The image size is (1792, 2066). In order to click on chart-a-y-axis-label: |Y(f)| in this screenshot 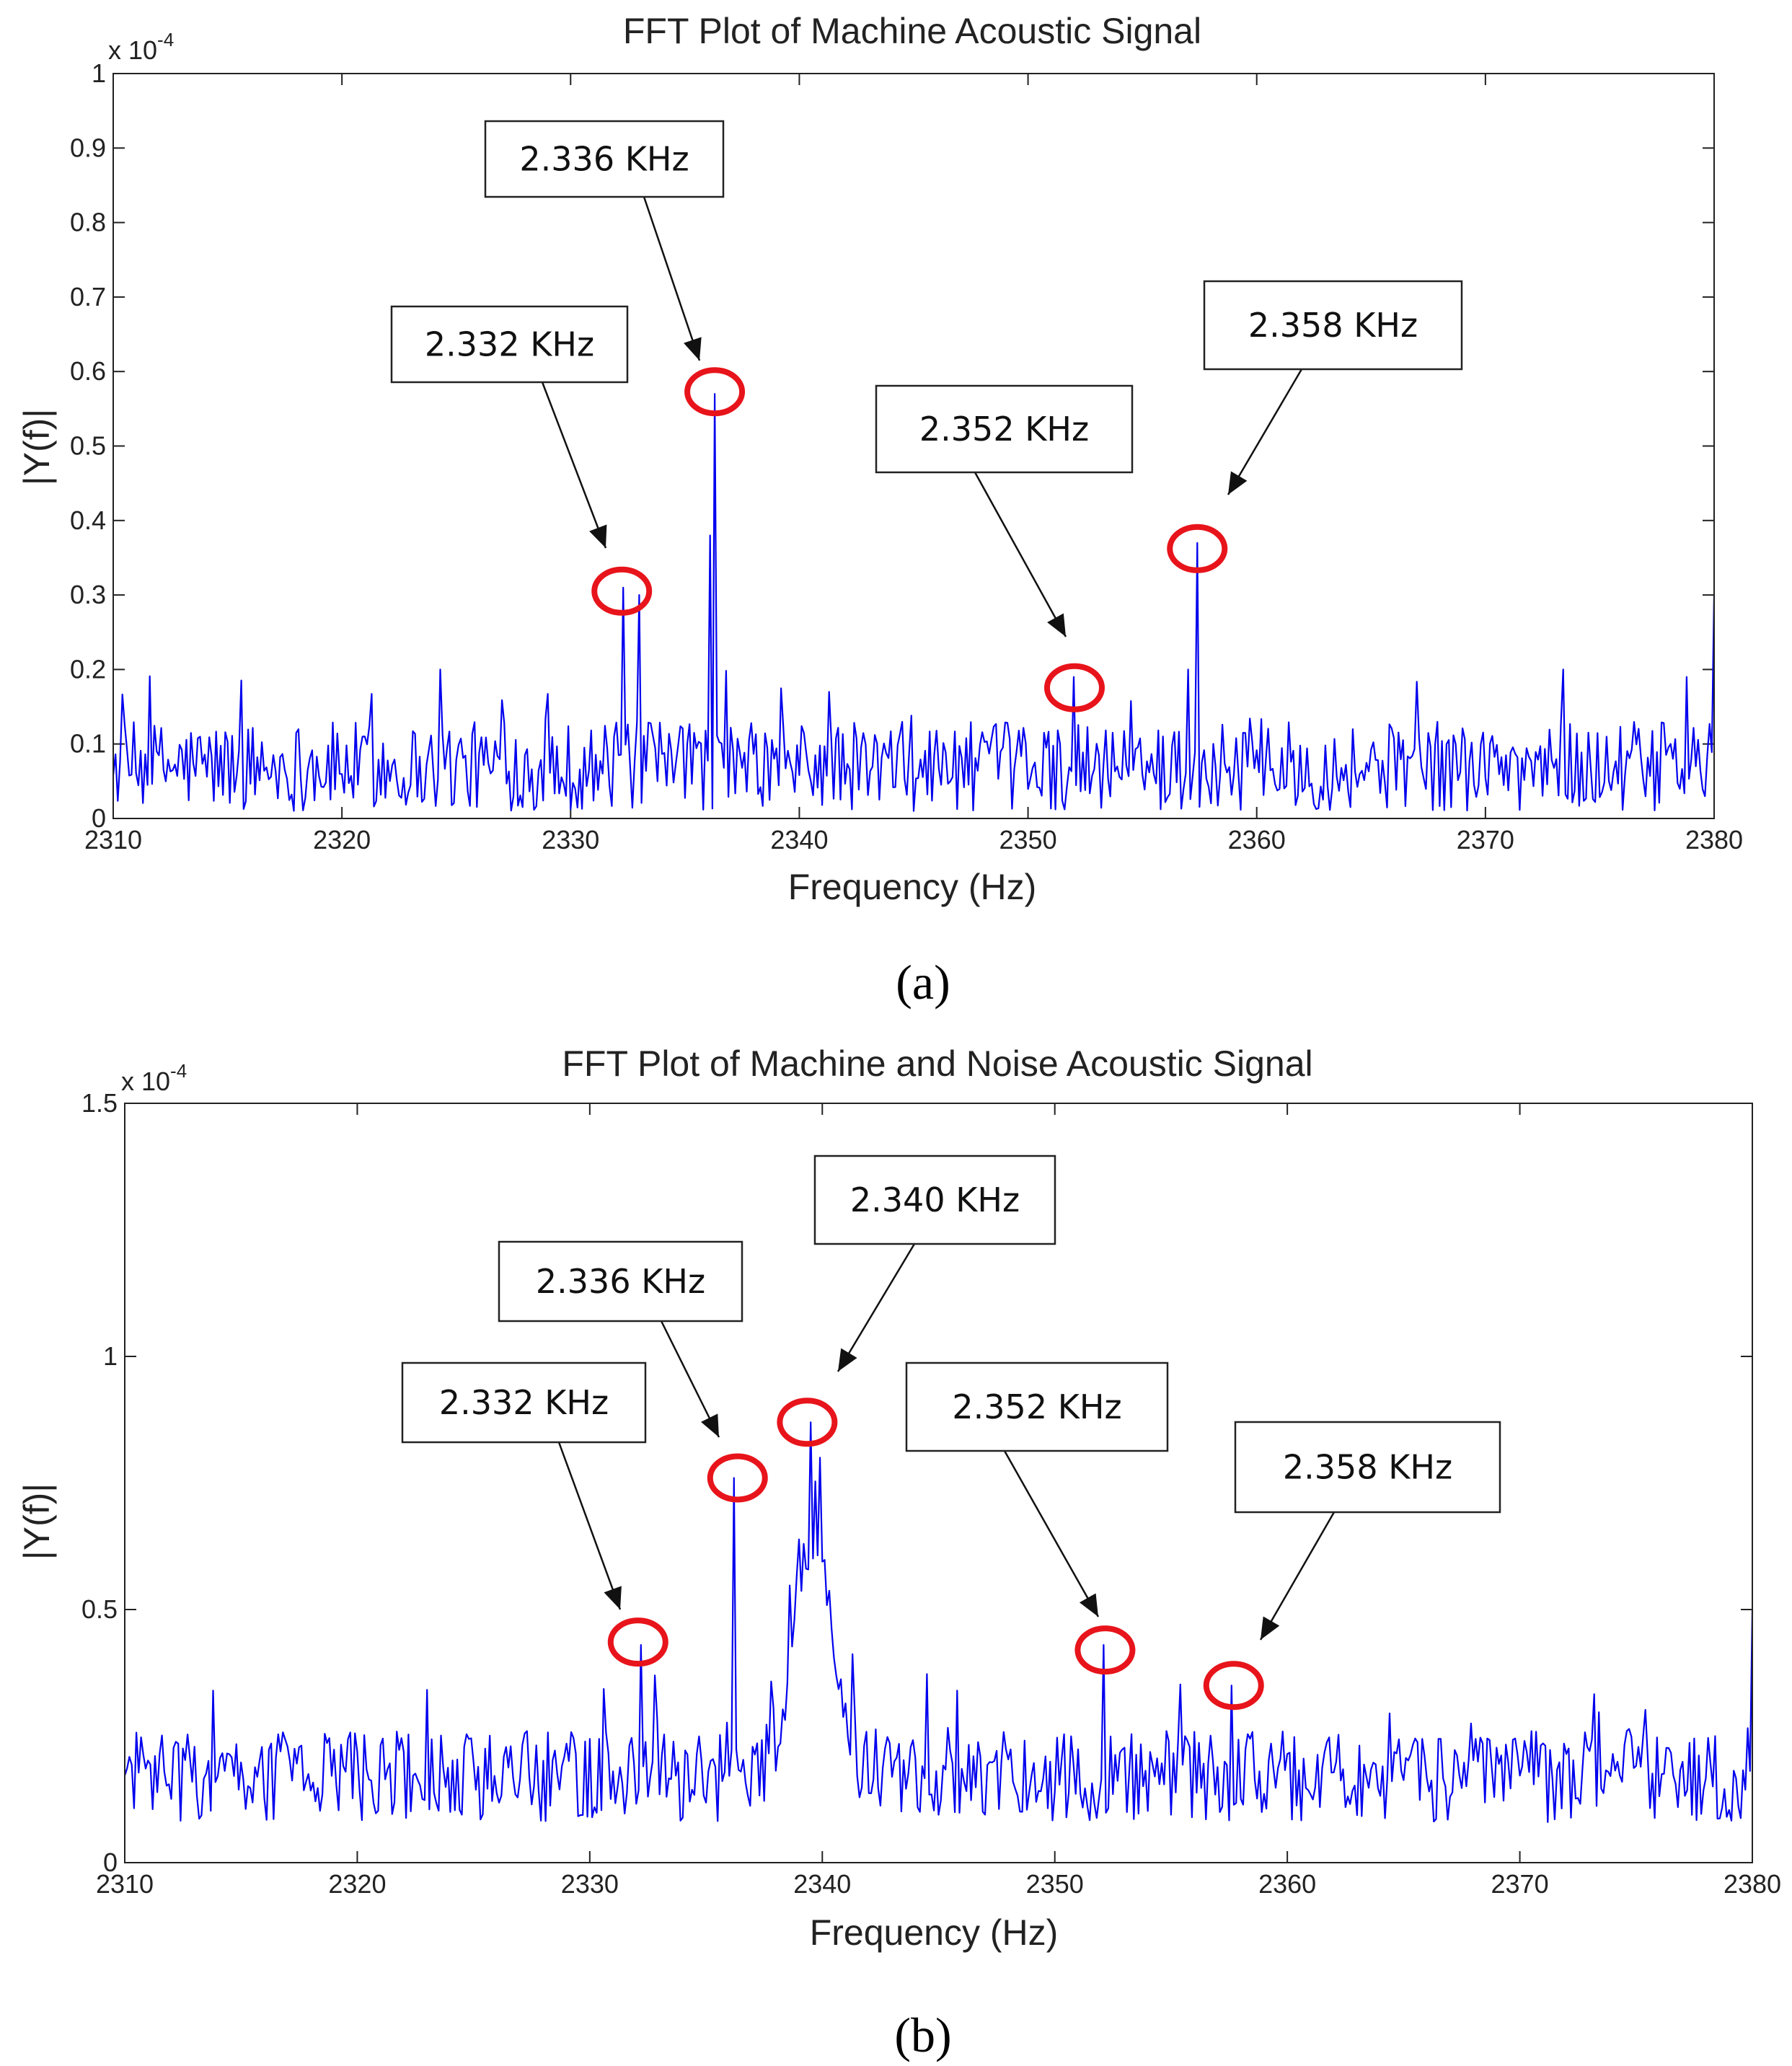, I will do `click(37, 447)`.